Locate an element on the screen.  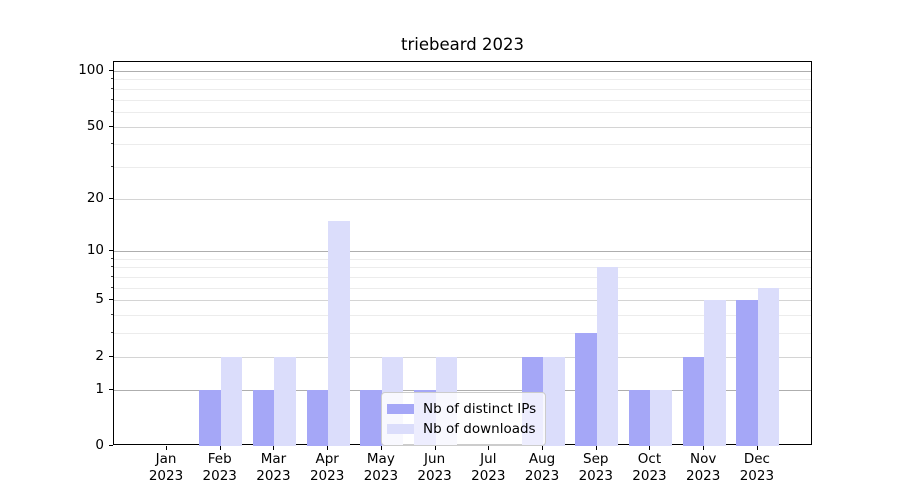
x-tick-month: Jan is located at coordinates (166, 459).